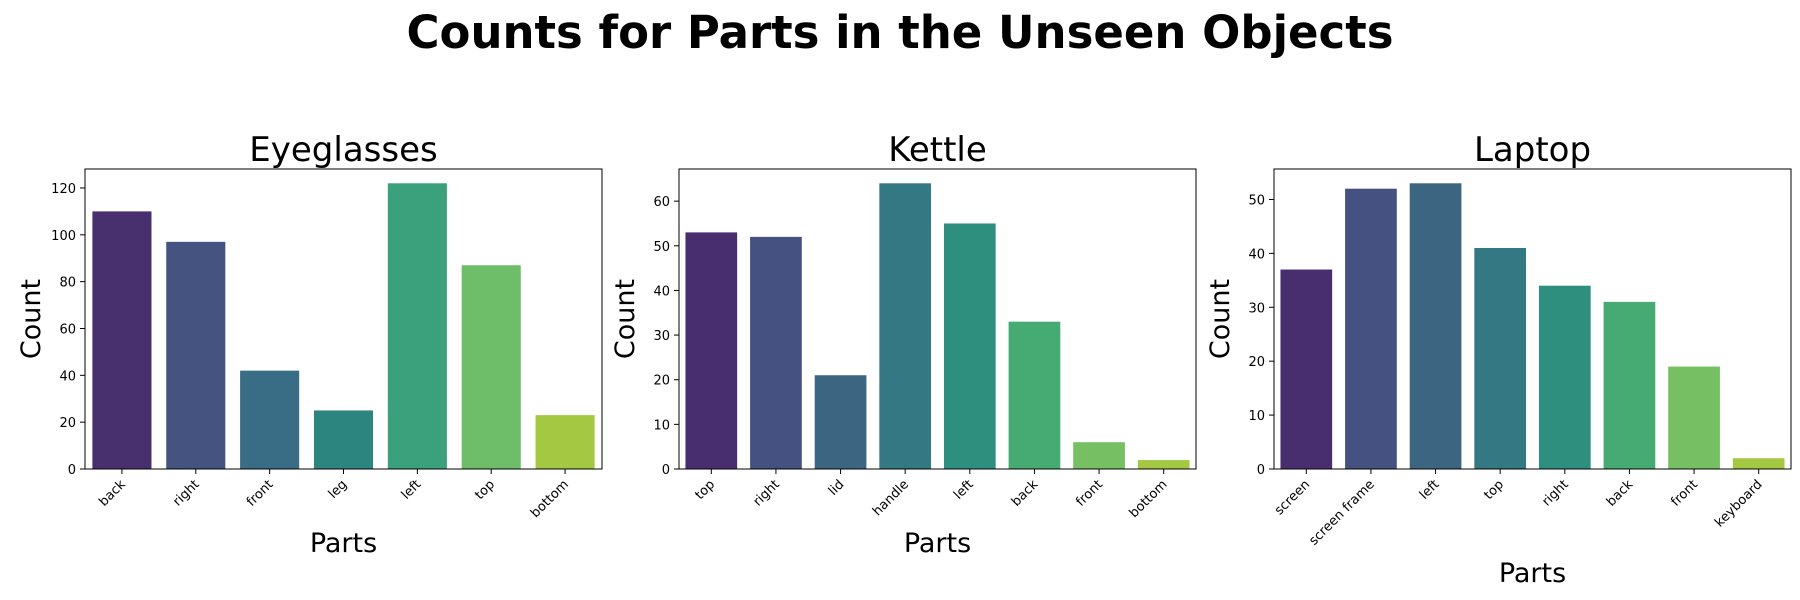 The width and height of the screenshot is (1800, 600). Describe the element at coordinates (900, 32) in the screenshot. I see `figure-title: Counts for Parts in the Unseen Objects` at that location.